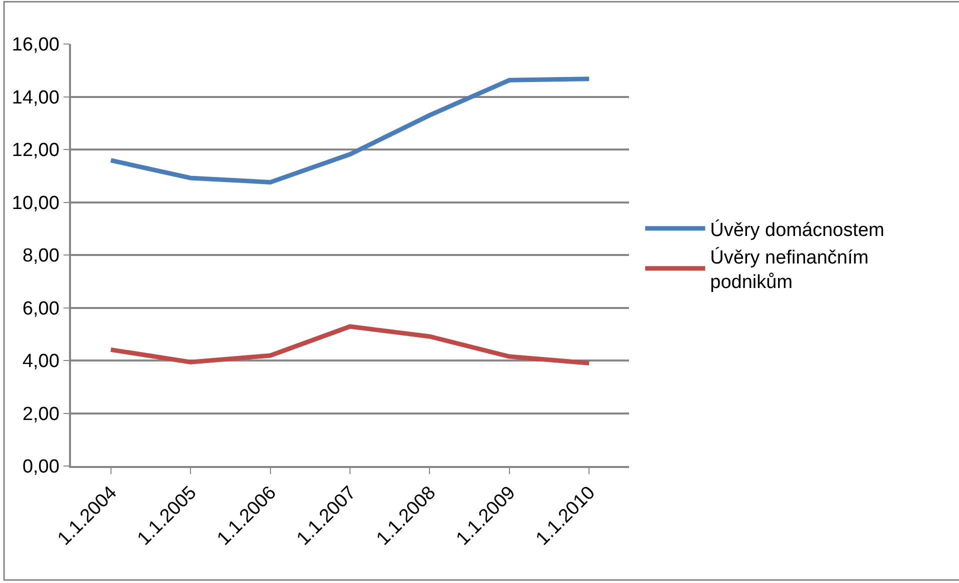 This screenshot has width=959, height=583. What do you see at coordinates (36, 45) in the screenshot?
I see `y-tick-label: 16,00` at bounding box center [36, 45].